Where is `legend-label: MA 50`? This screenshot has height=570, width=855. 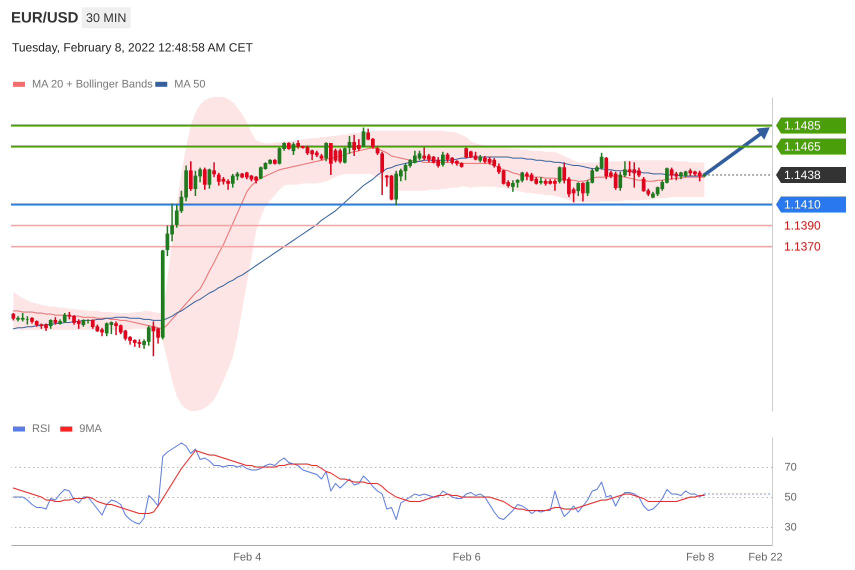
legend-label: MA 50 is located at coordinates (190, 84).